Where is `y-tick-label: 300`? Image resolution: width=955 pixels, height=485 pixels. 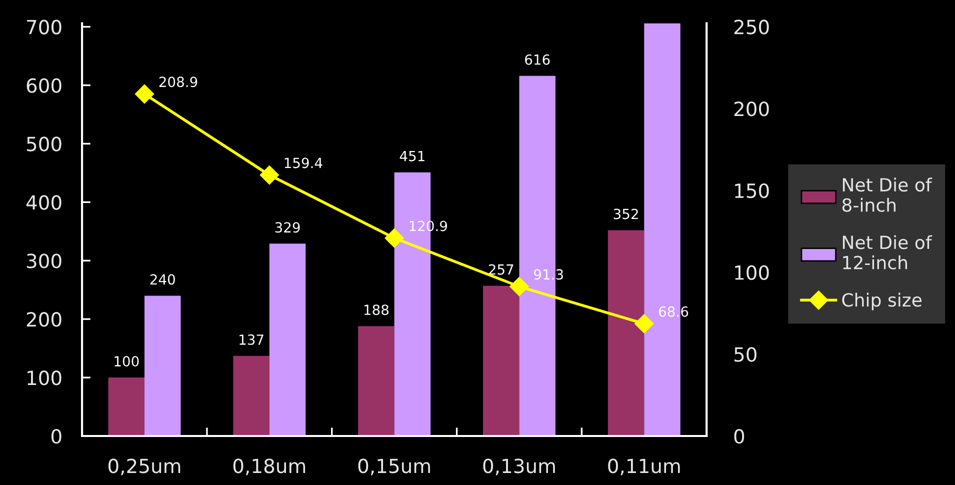 y-tick-label: 300 is located at coordinates (44, 261).